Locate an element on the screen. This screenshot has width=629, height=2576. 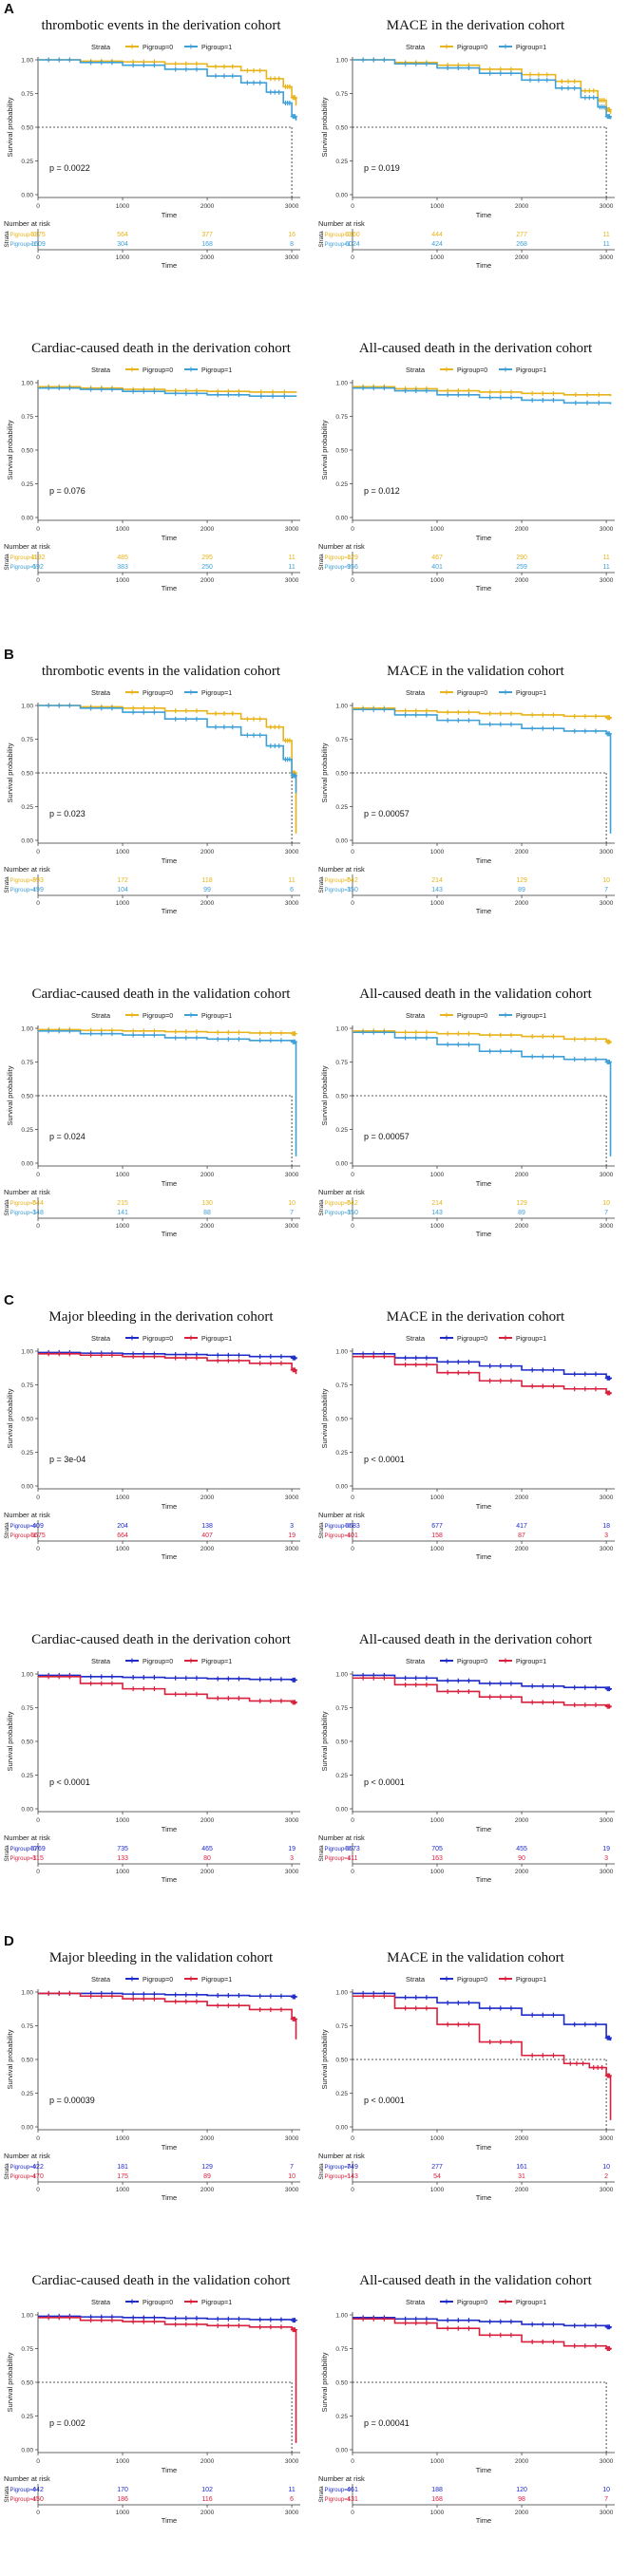
panel-title: MACE in the validation cohort is located at coordinates (475, 1957).